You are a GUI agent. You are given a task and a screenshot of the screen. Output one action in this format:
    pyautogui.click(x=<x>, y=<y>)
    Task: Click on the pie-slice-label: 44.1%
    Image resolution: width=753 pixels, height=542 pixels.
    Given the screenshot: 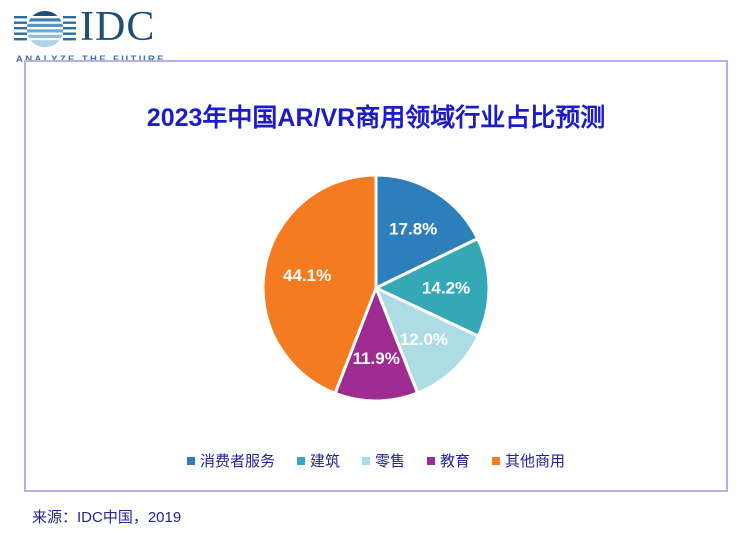 What is the action you would take?
    pyautogui.click(x=307, y=275)
    